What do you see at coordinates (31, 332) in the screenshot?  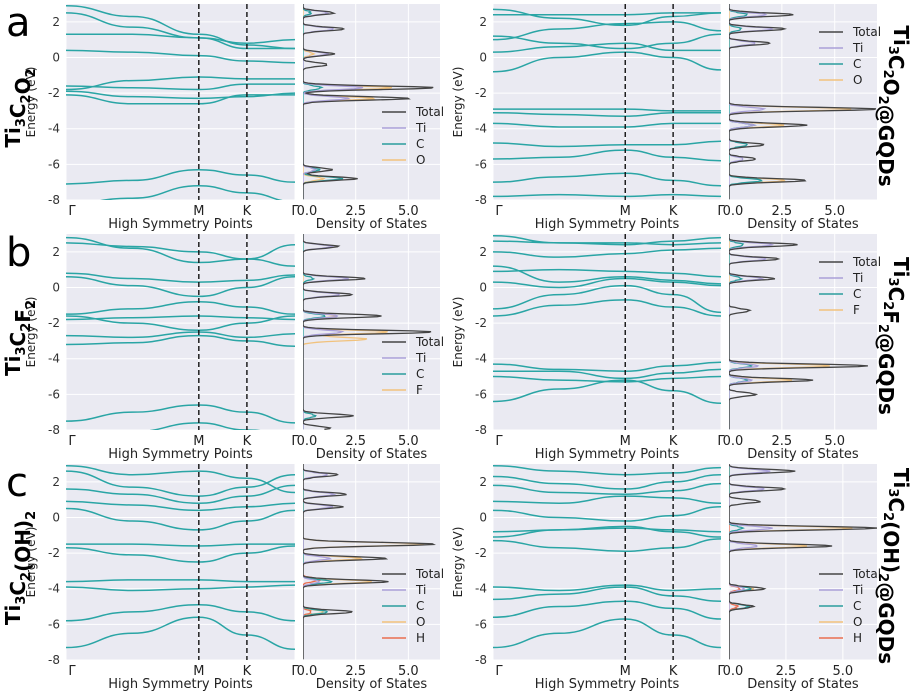 I see `y-axis-label: Energy (eV)` at bounding box center [31, 332].